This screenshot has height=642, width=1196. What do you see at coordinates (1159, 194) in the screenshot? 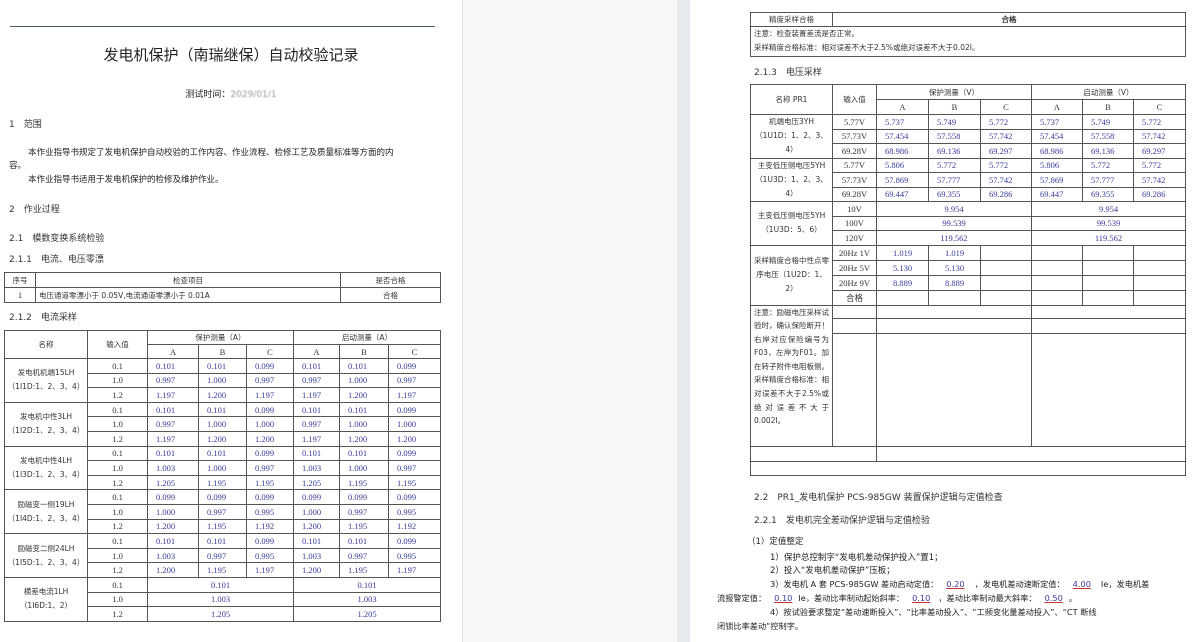
I see `startup-value-c: 69.286` at bounding box center [1159, 194].